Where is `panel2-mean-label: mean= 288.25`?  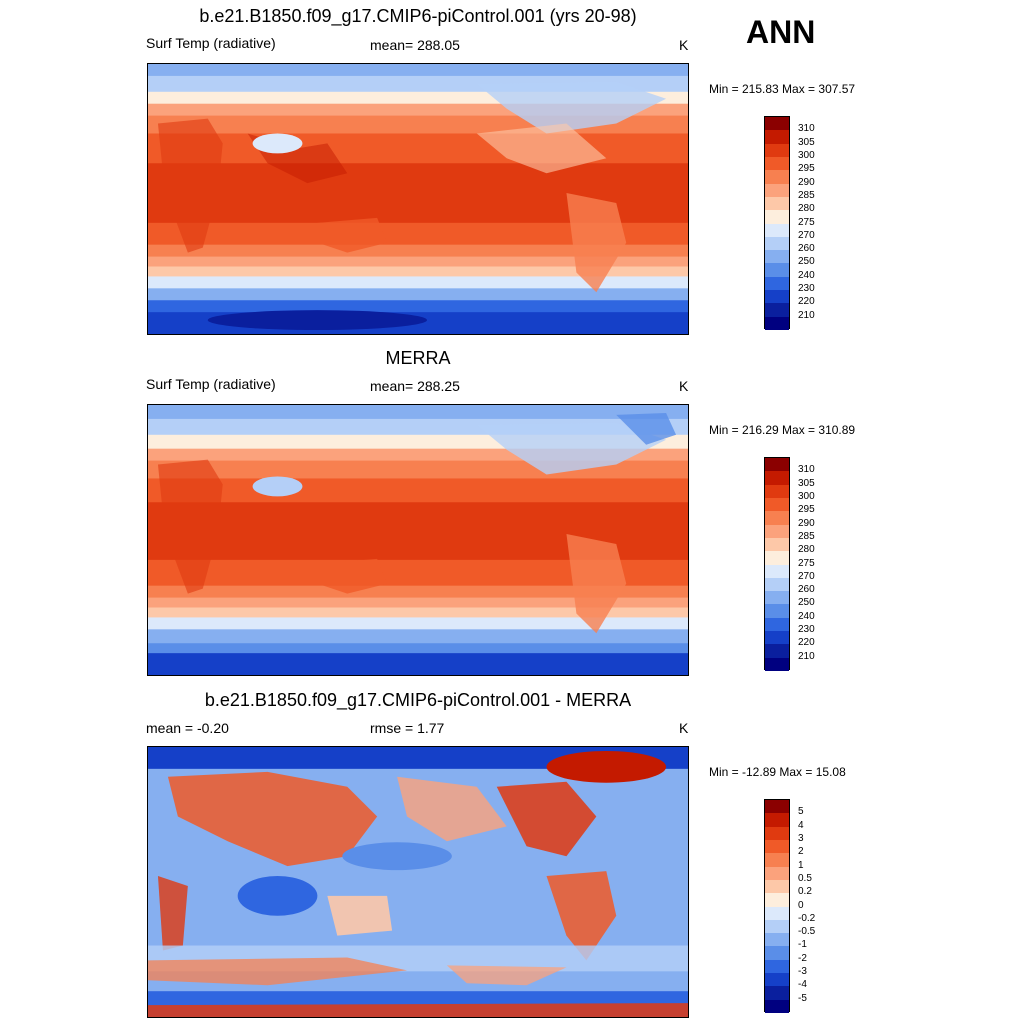 panel2-mean-label: mean= 288.25 is located at coordinates (415, 386).